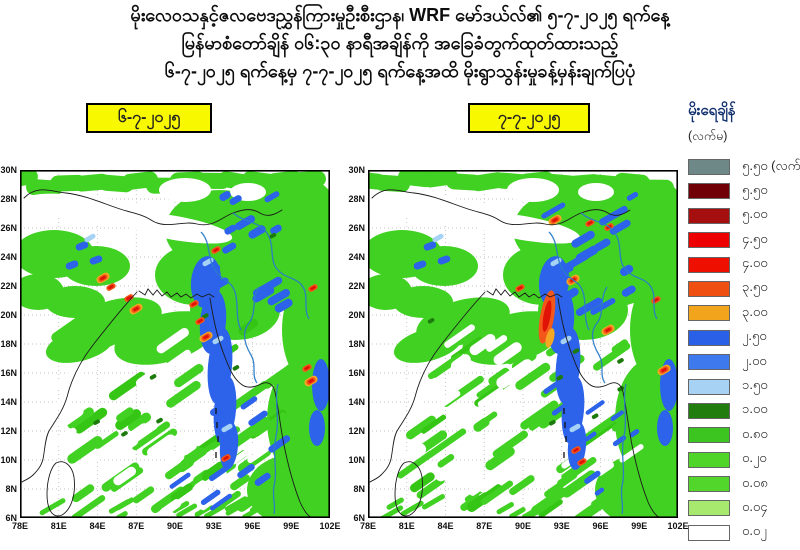 This screenshot has height=550, width=800. Describe the element at coordinates (754, 458) in the screenshot. I see `legend-value-label: ၀.၂၀` at that location.